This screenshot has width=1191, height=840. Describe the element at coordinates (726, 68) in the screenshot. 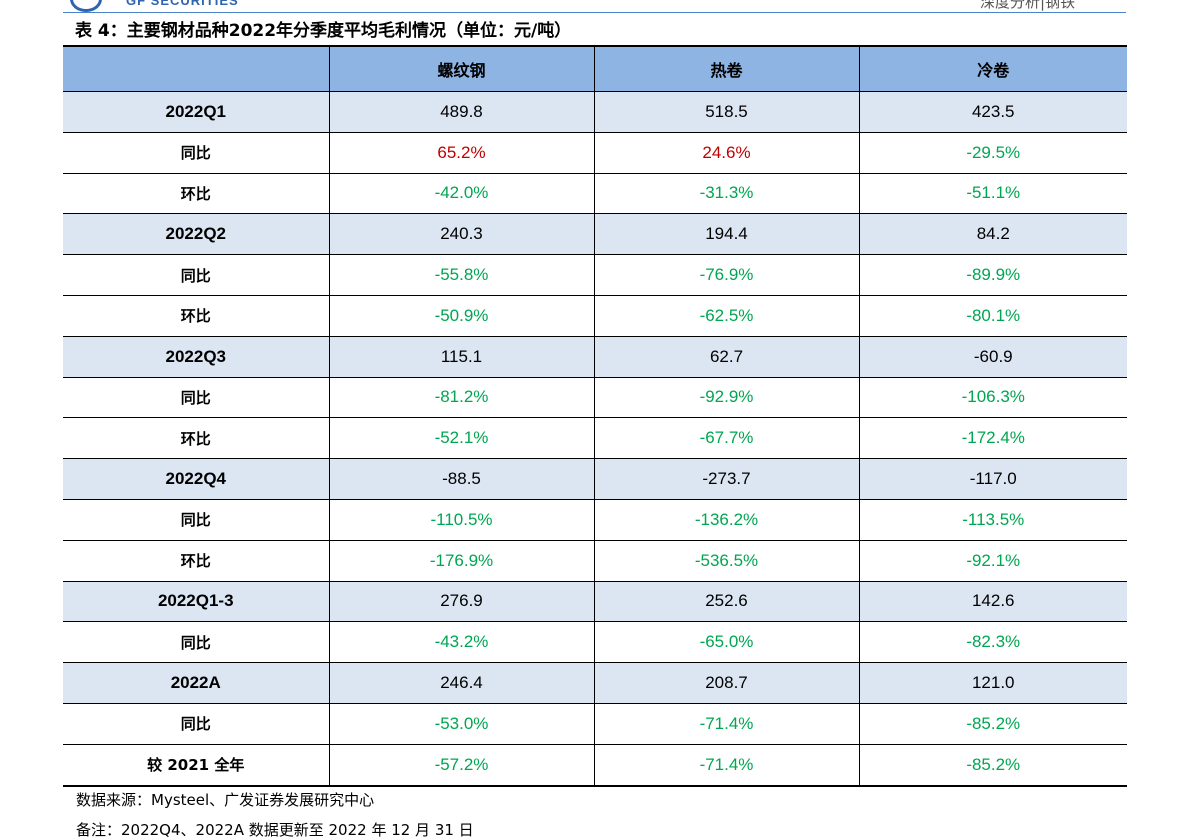

I see `column-header-hot-rolled: 热卷` at that location.